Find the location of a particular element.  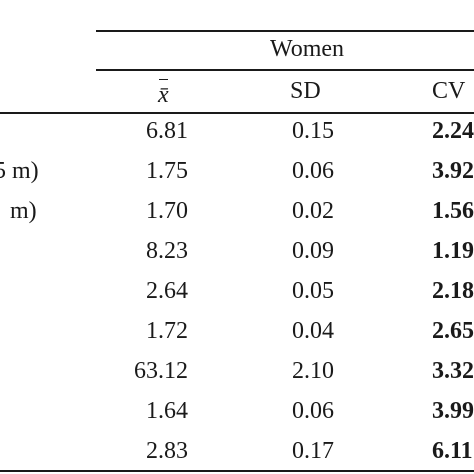

cv-value: 3.32 is located at coordinates (453, 371).